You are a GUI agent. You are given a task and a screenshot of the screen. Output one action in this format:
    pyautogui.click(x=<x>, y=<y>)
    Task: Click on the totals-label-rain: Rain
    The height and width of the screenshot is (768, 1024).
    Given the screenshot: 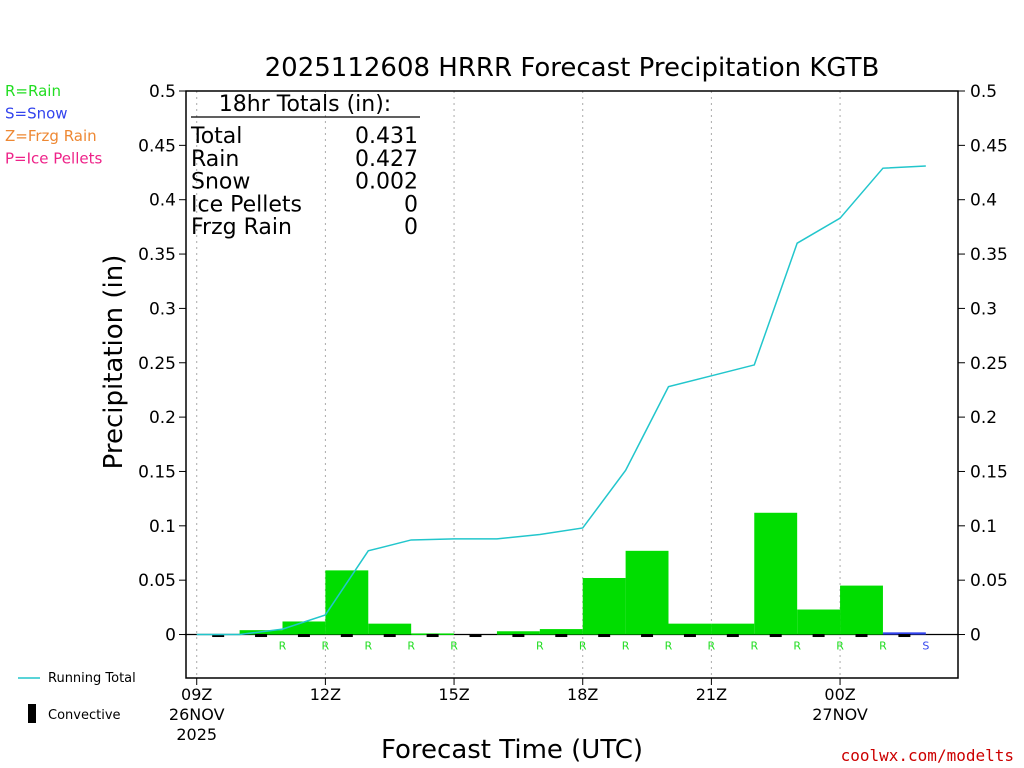 What is the action you would take?
    pyautogui.click(x=215, y=159)
    